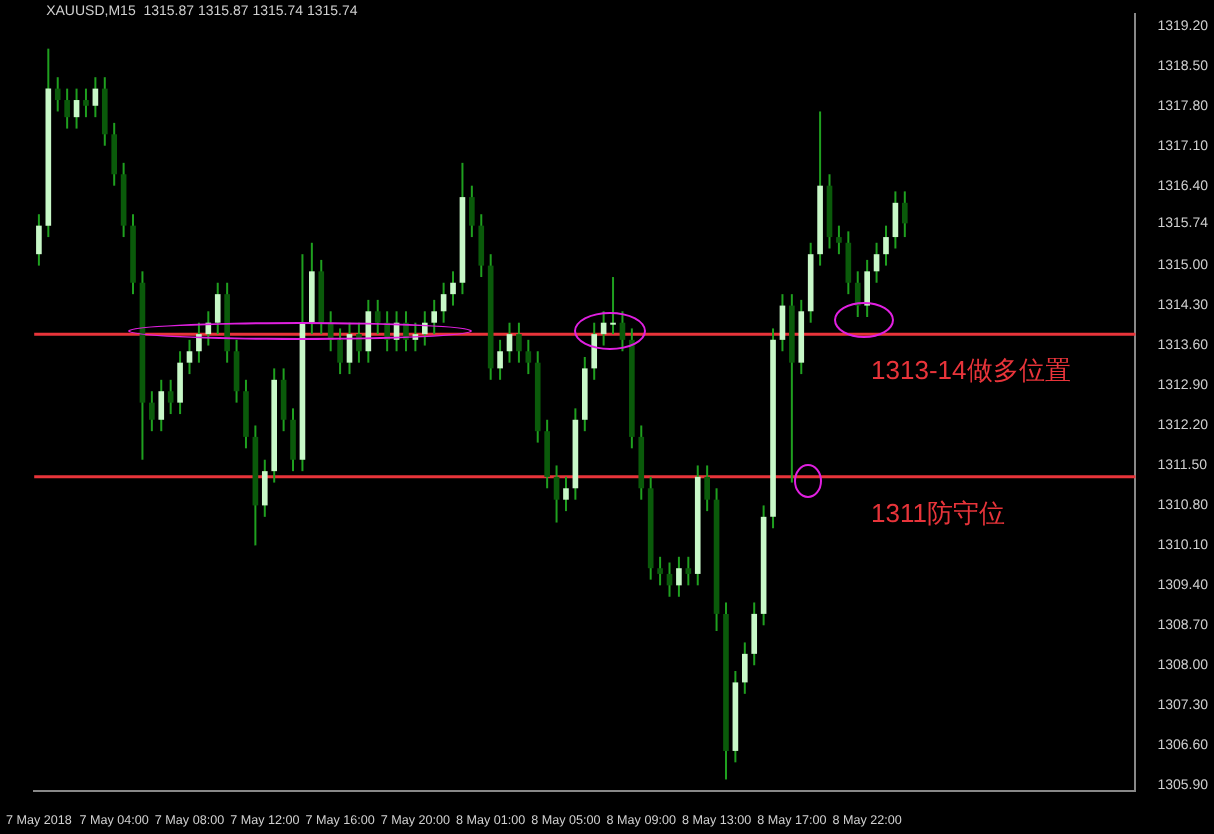 The width and height of the screenshot is (1214, 834). I want to click on ref-line-label: 1311防守位, so click(938, 513).